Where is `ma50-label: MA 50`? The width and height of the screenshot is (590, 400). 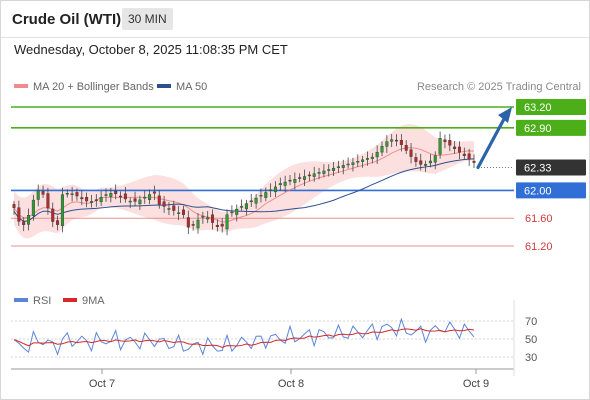
ma50-label: MA 50 is located at coordinates (192, 87).